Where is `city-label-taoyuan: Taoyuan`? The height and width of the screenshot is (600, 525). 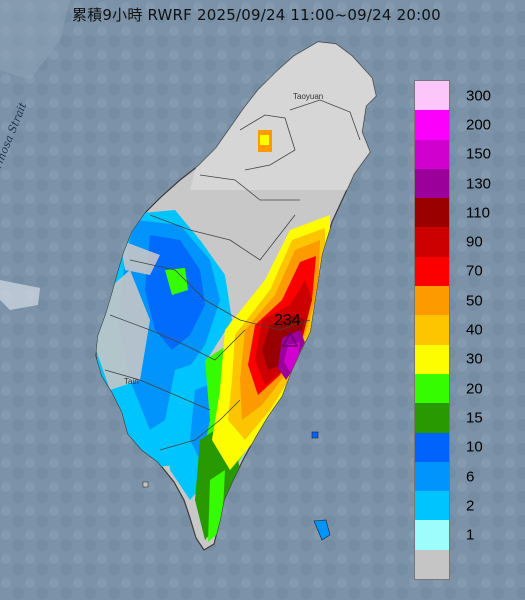
city-label-taoyuan: Taoyuan is located at coordinates (308, 96).